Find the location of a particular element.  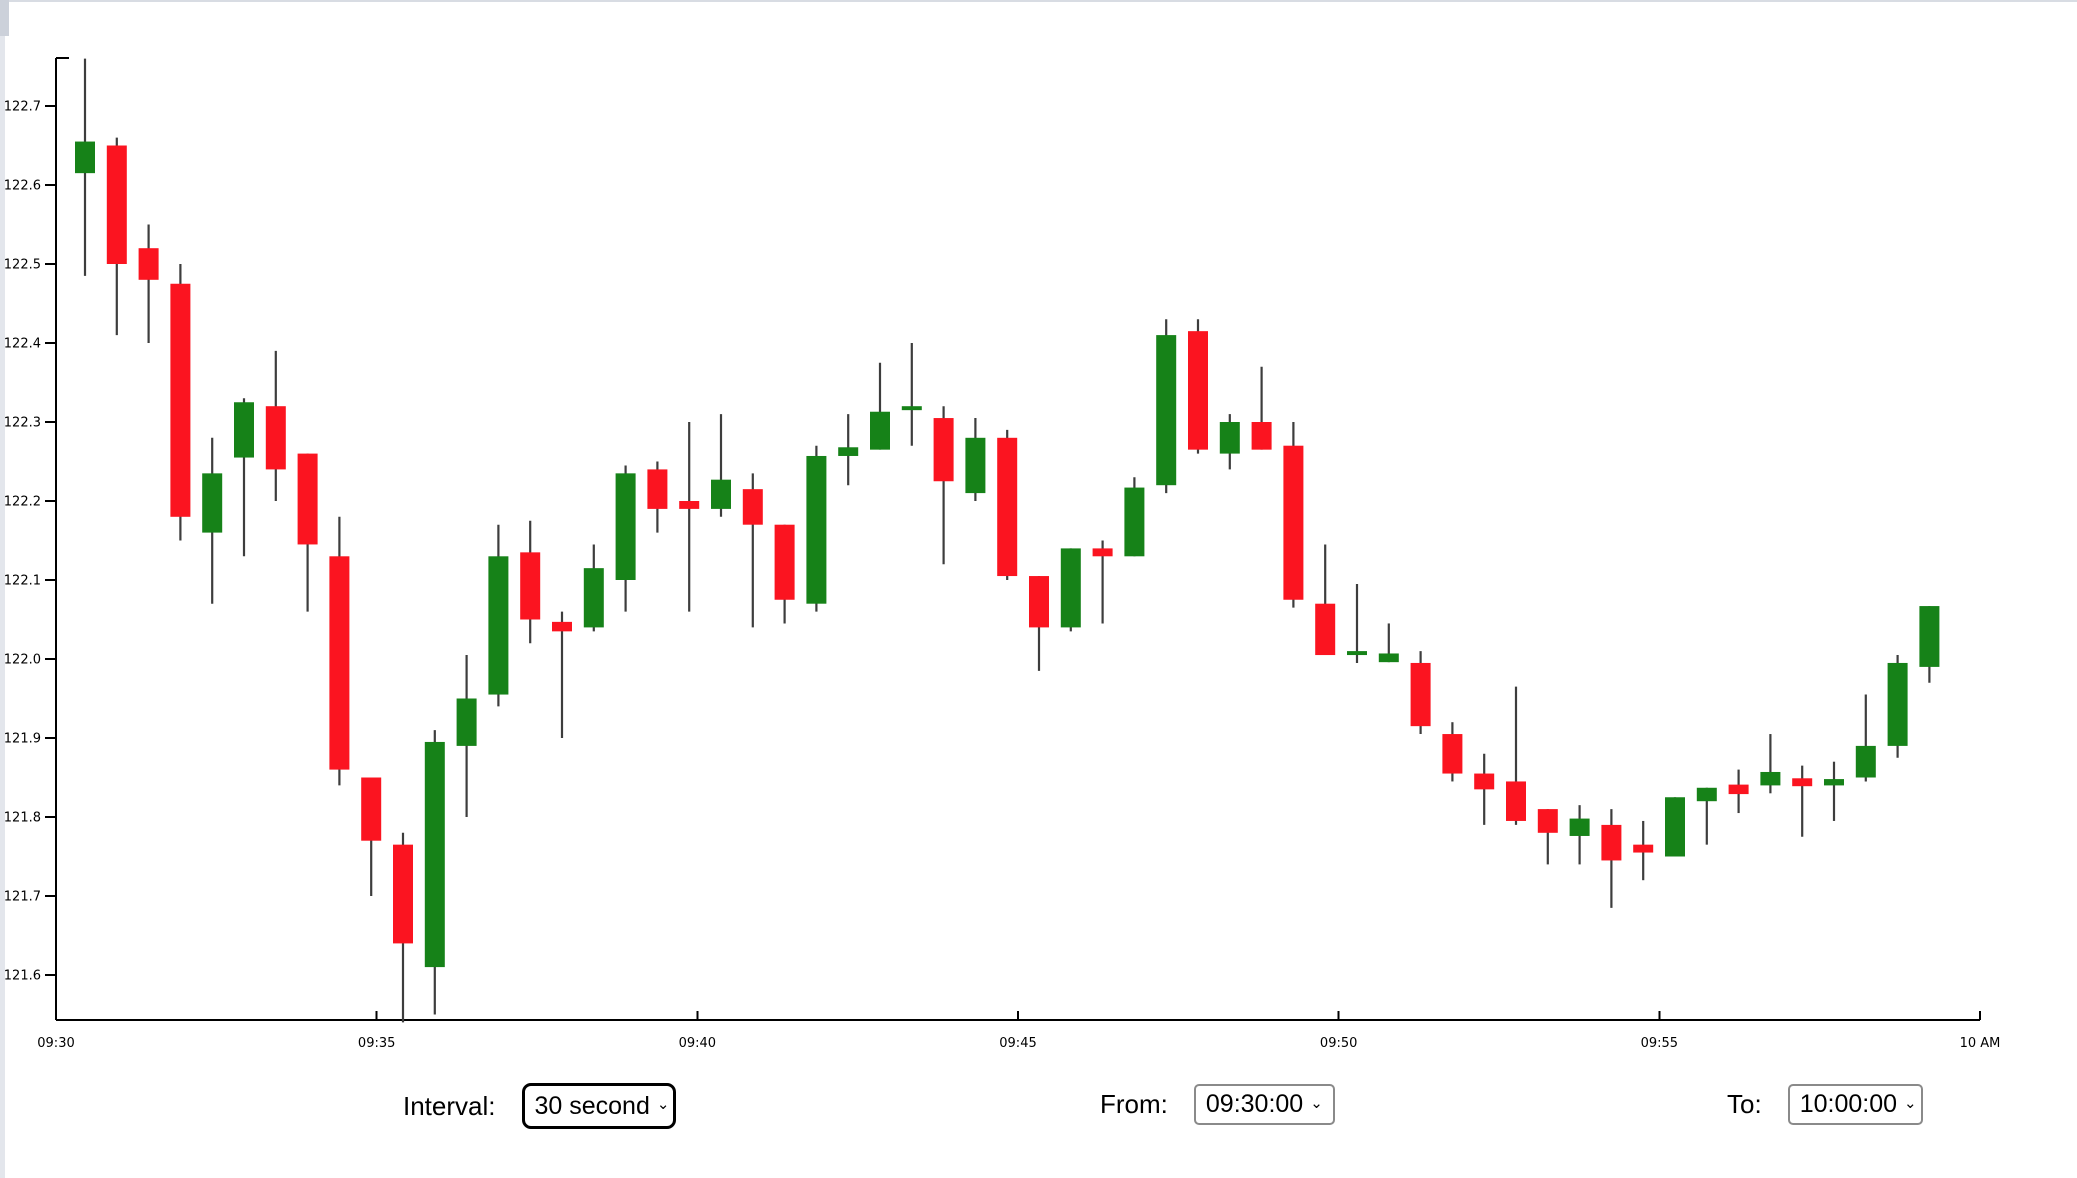

to-select-value: 10:00:00 is located at coordinates (1848, 1104).